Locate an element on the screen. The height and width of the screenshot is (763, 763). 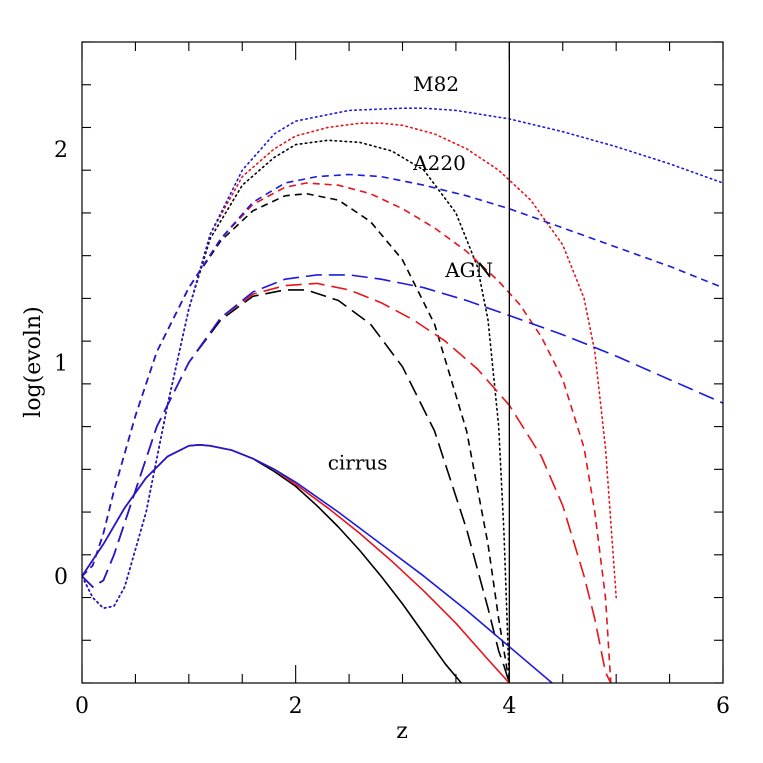
y-tick-label: 1 is located at coordinates (61, 364).